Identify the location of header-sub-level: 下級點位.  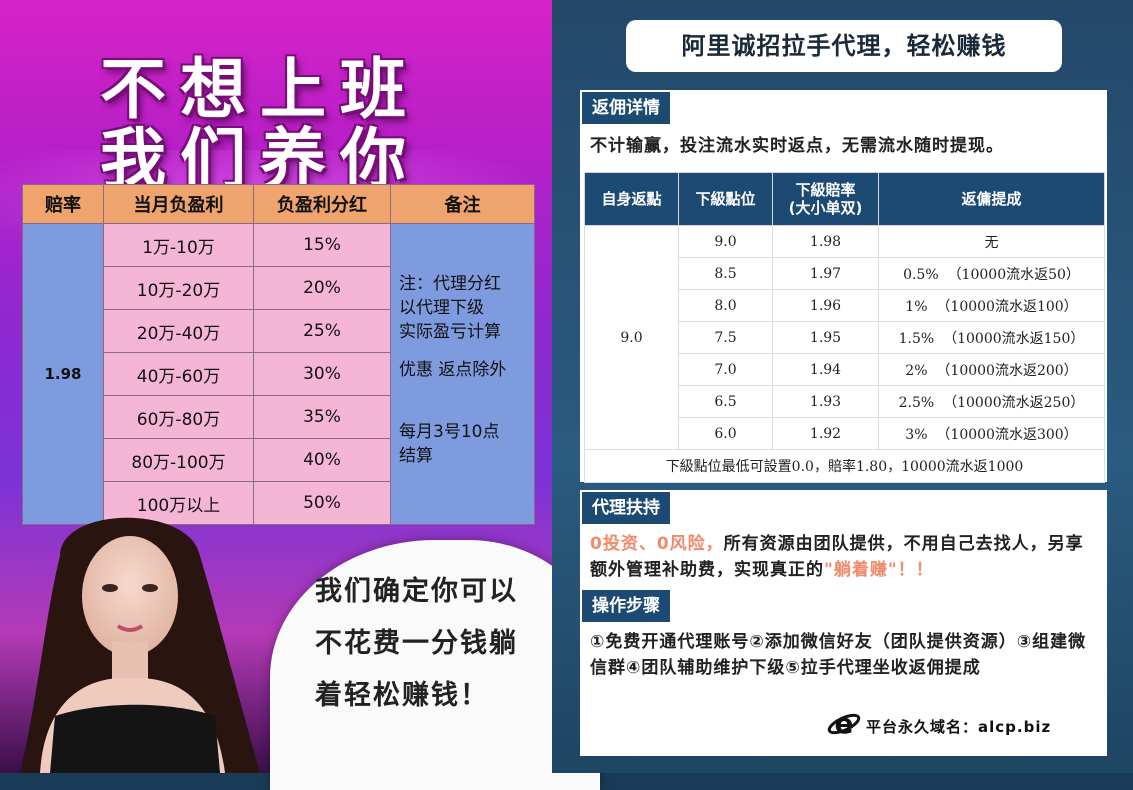
(725, 199).